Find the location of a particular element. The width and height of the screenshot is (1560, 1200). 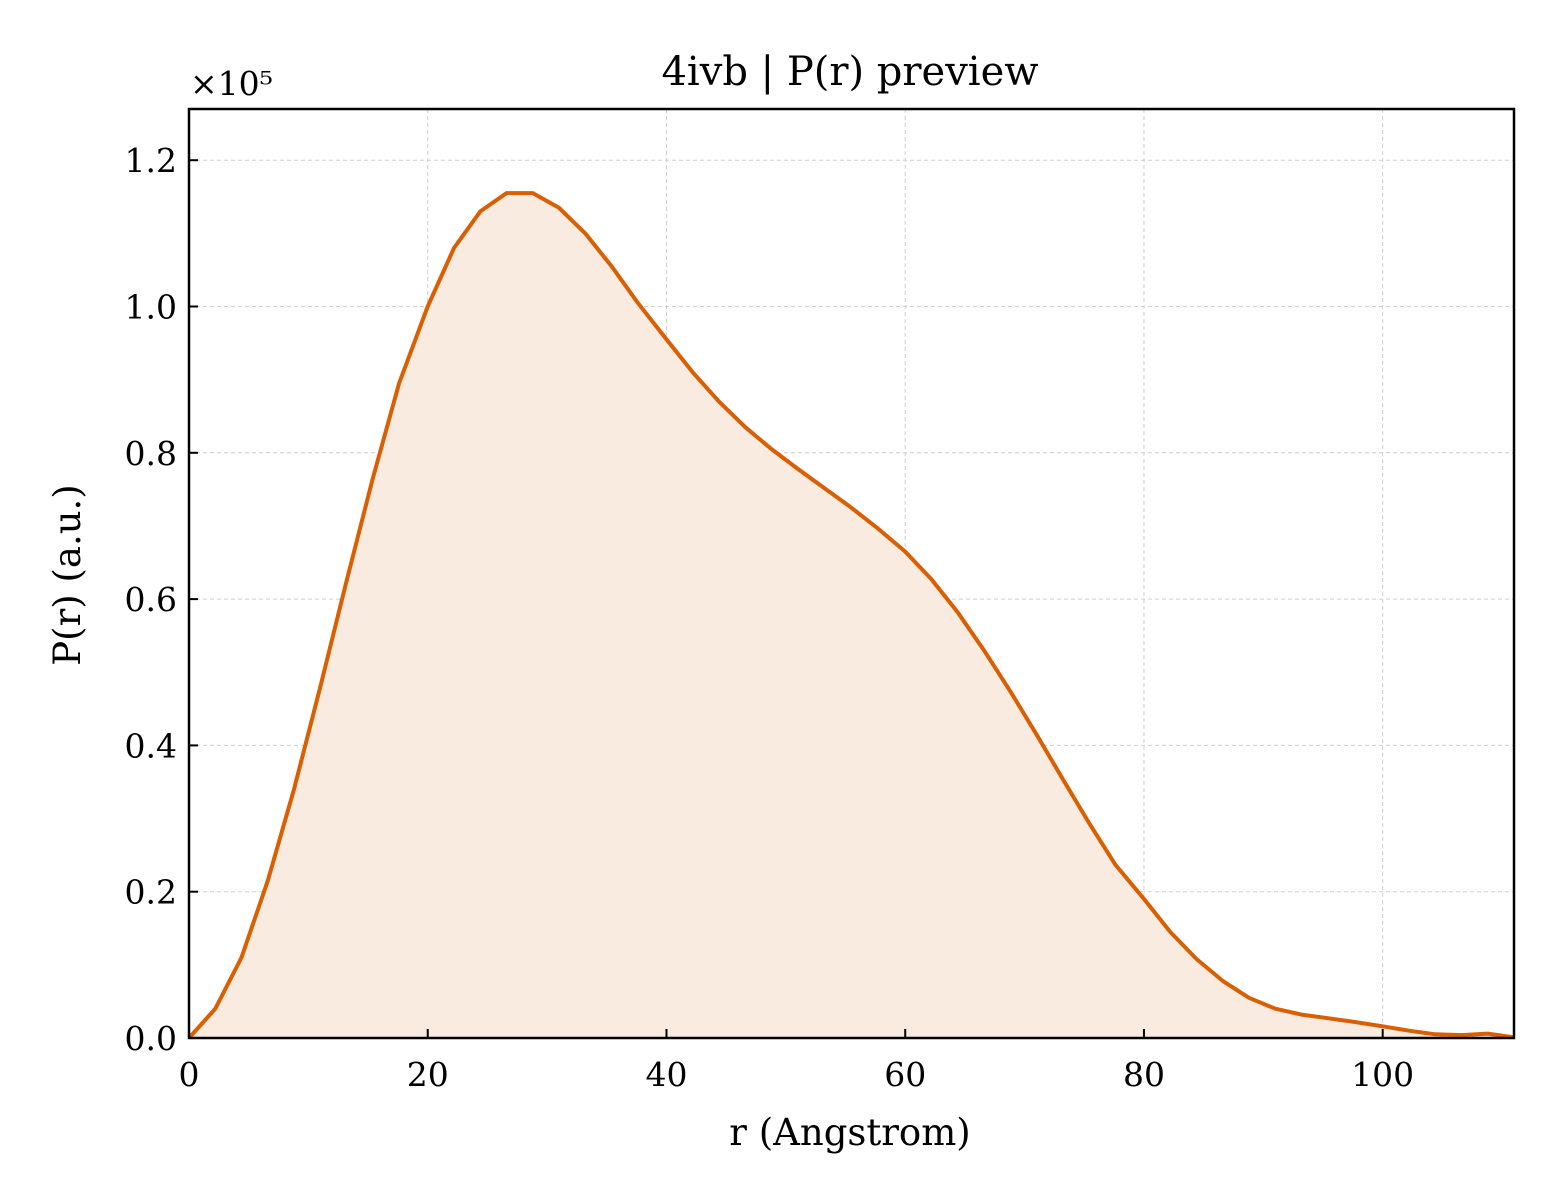

y-axis-ticks: 0.0 0.2 0.4 0.6 0.8 1.0 1.2 is located at coordinates (161, 599).